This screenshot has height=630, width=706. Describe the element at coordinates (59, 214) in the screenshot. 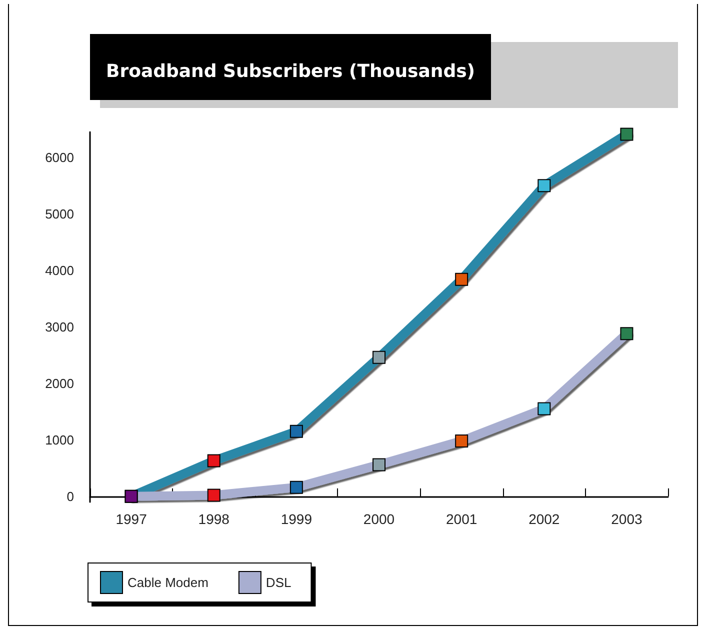

I see `y-tick-label: 5000` at that location.